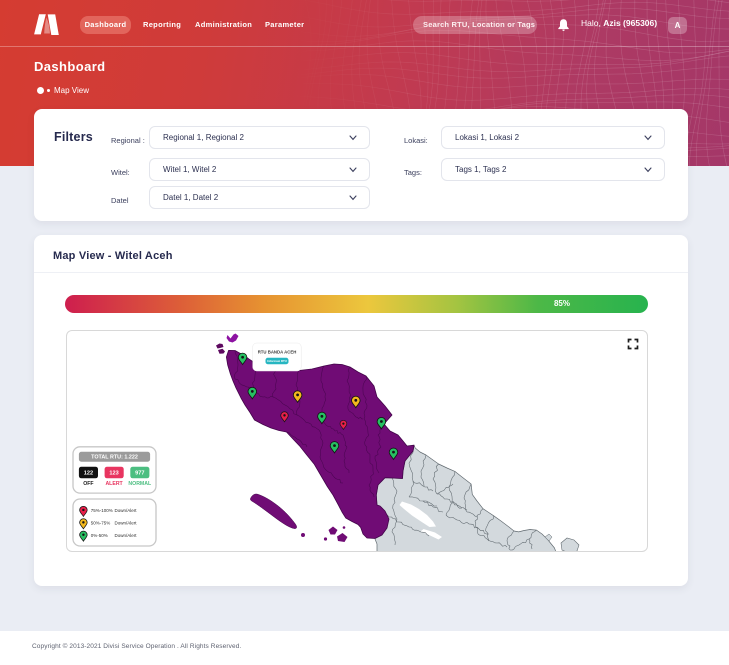  I want to click on svg-text: 123, so click(113, 474).